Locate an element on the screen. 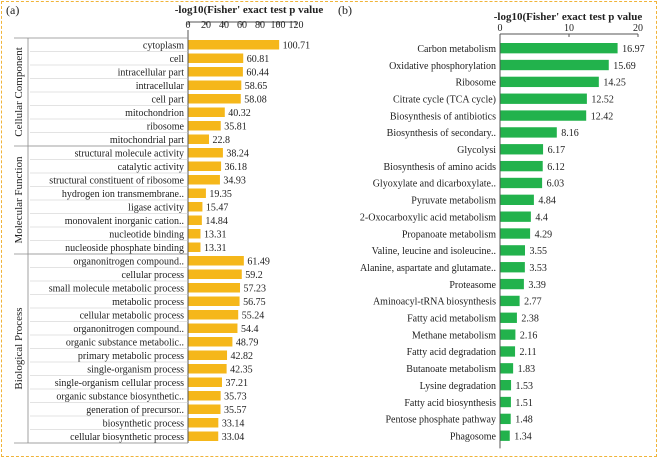  category-label: Pentose phosphate pathway is located at coordinates (440, 420).